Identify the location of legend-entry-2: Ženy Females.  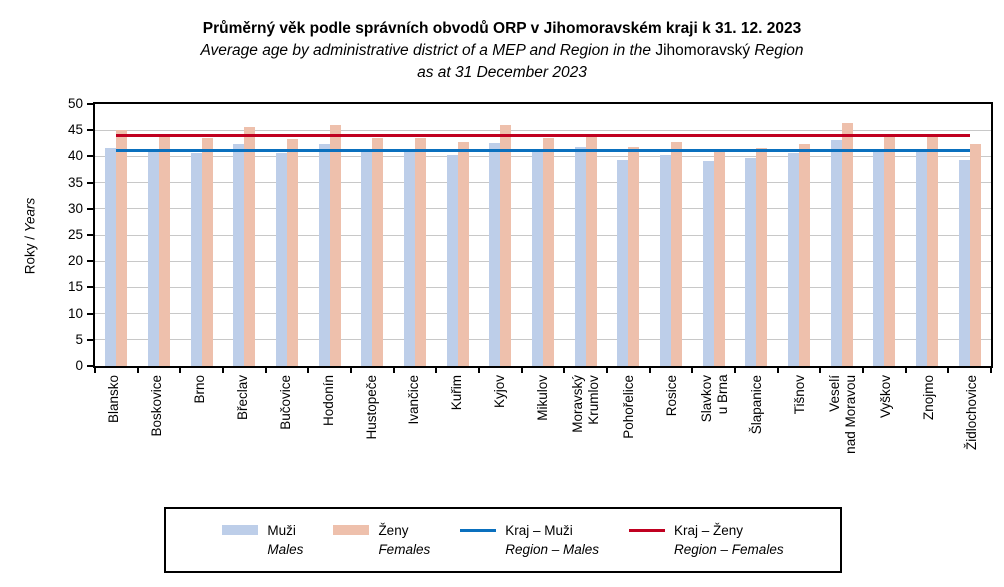
(381, 540).